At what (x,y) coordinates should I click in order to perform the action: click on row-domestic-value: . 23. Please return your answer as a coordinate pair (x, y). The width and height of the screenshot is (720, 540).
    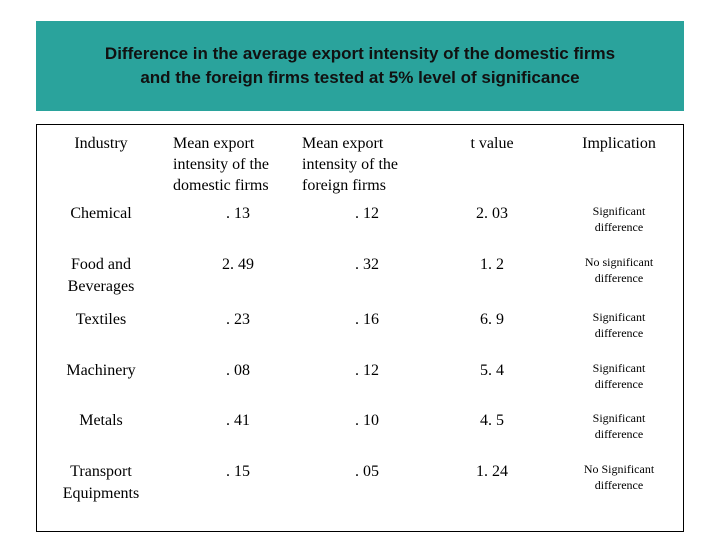
    Looking at the image, I should click on (238, 319).